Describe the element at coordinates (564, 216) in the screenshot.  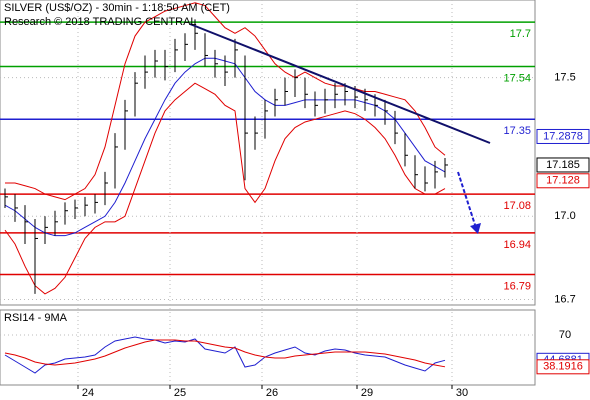
I see `y-tick-label: 17.0` at that location.